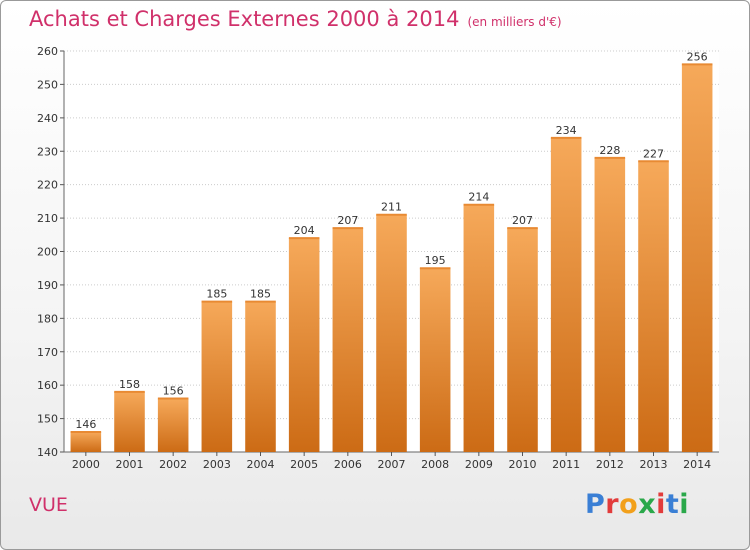  What do you see at coordinates (47, 385) in the screenshot?
I see `y-tick-label: 160` at bounding box center [47, 385].